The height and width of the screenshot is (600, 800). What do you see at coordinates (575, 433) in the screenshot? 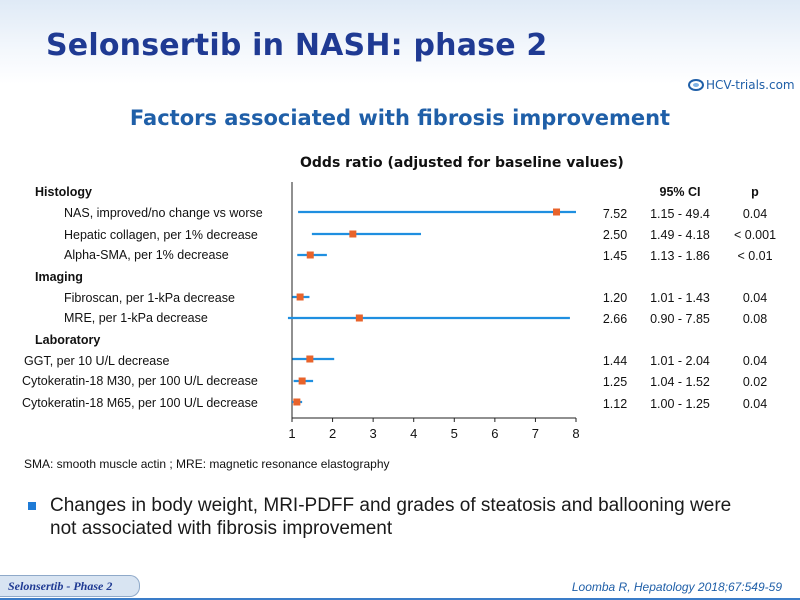
I see `x-tick-label: 8` at bounding box center [575, 433].